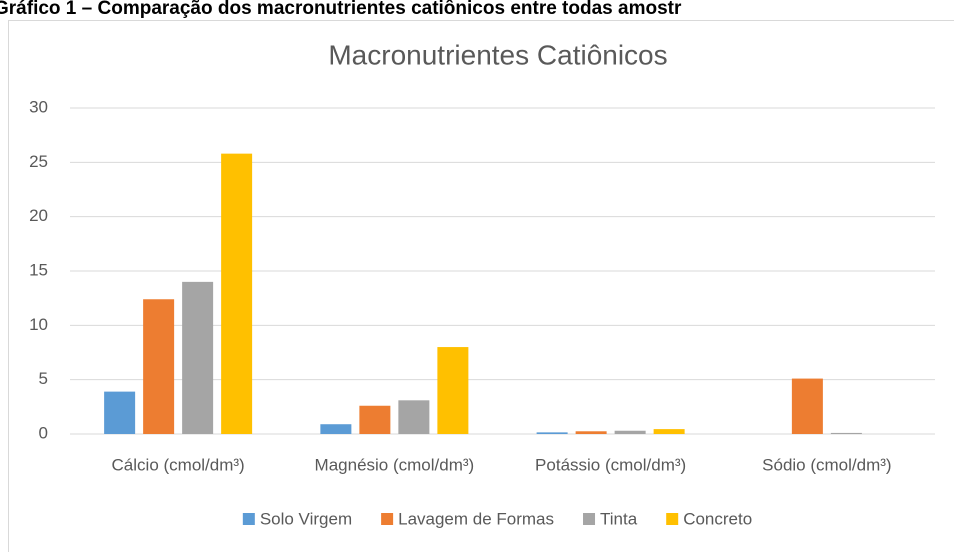 The height and width of the screenshot is (552, 954). What do you see at coordinates (178, 464) in the screenshot?
I see `x-tick-label: Cálcio (cmol/dm³)` at bounding box center [178, 464].